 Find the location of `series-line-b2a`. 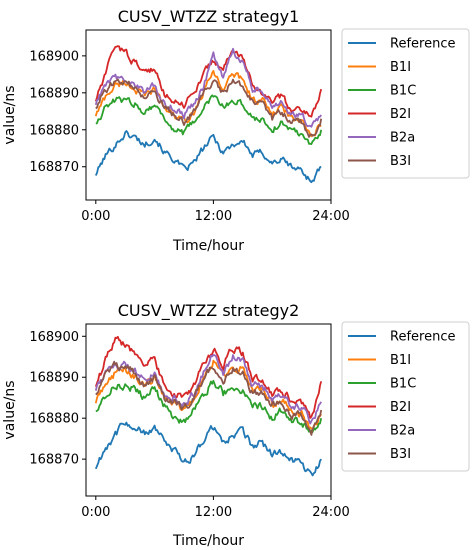

series-line-b2a is located at coordinates (208, 87).